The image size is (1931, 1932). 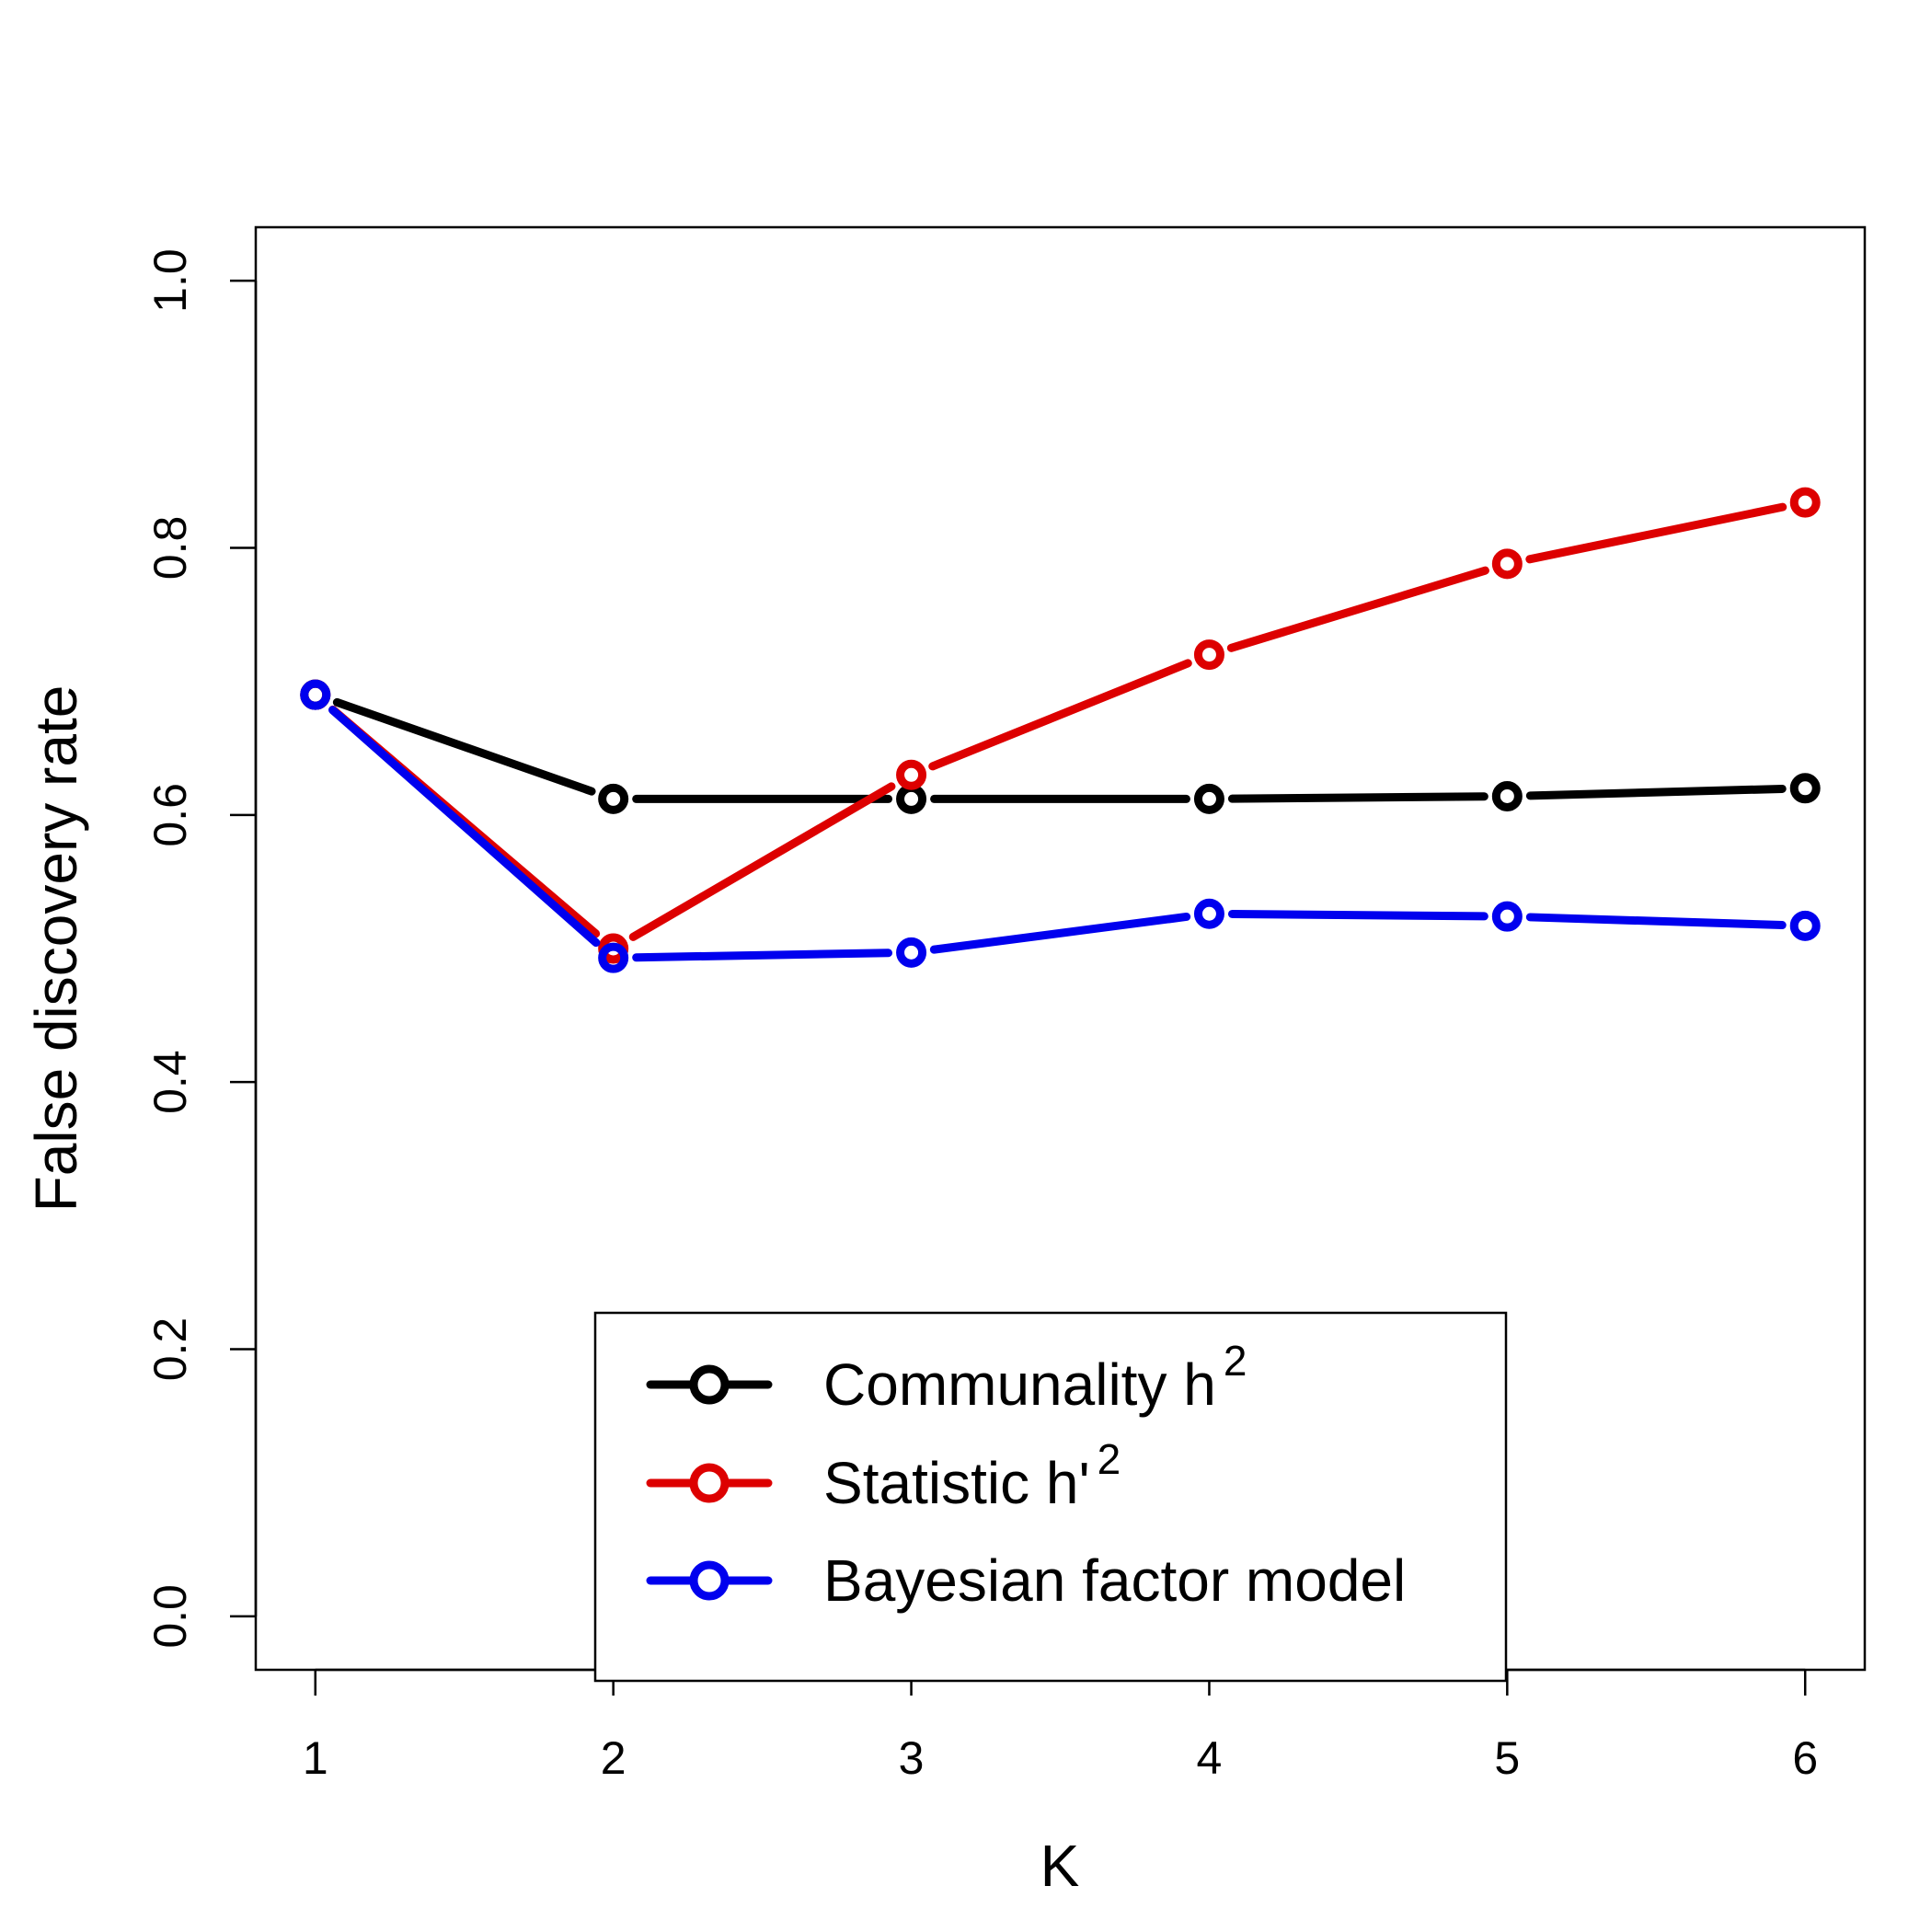 What do you see at coordinates (1210, 1758) in the screenshot?
I see `x-tick-label: 4` at bounding box center [1210, 1758].